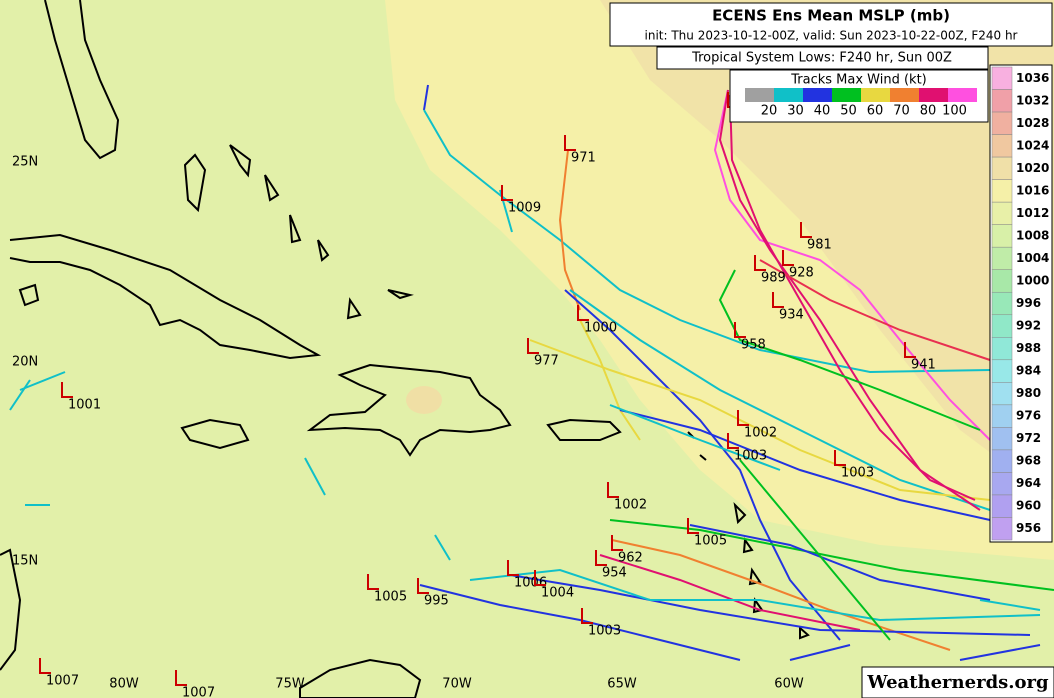  I want to click on colorbar-label: 1036, so click(1032, 78).